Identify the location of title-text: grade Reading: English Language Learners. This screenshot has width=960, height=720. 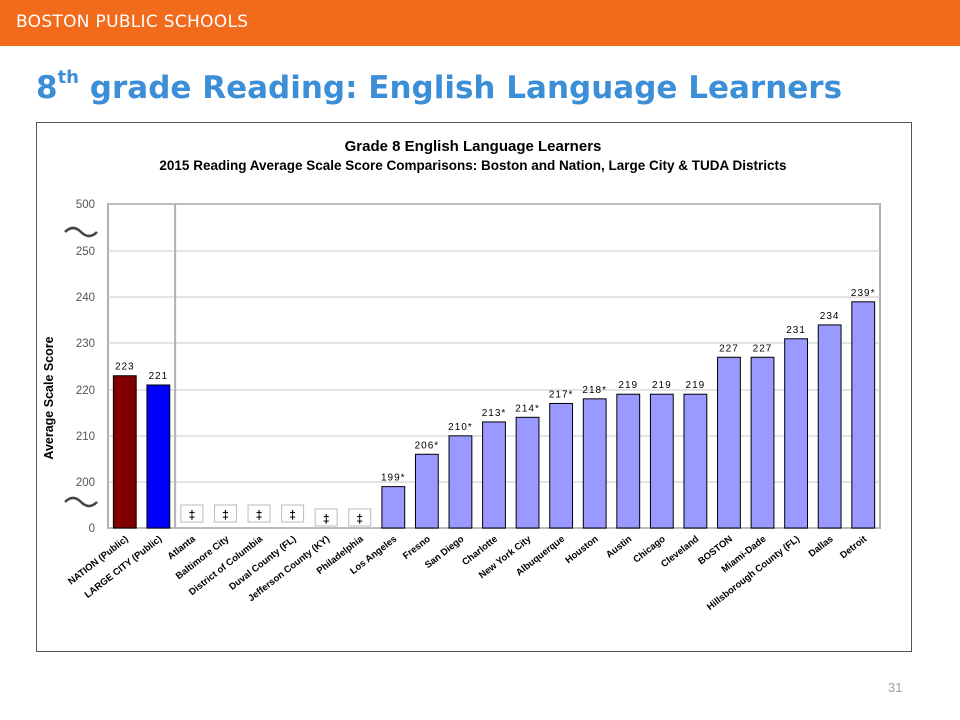
(461, 88).